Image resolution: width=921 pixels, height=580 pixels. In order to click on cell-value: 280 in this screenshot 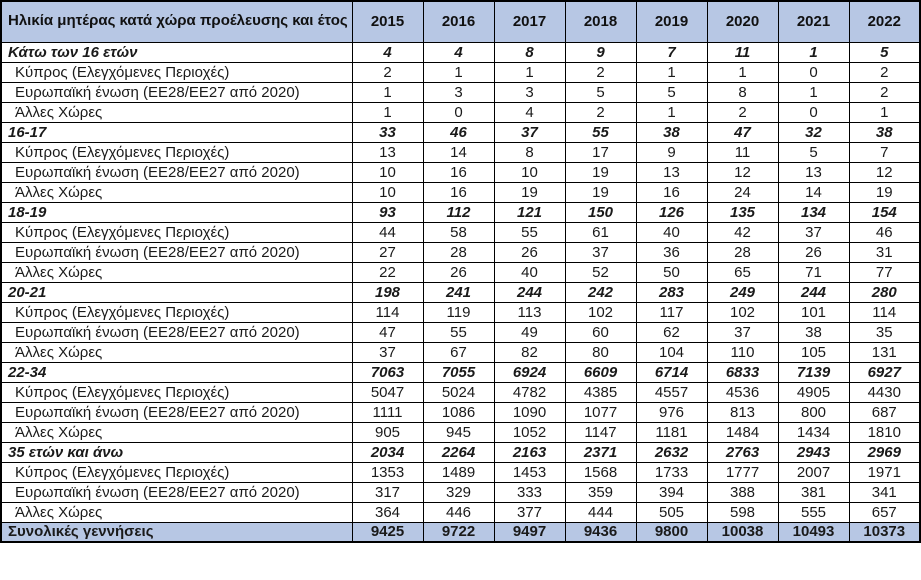, I will do `click(884, 292)`.